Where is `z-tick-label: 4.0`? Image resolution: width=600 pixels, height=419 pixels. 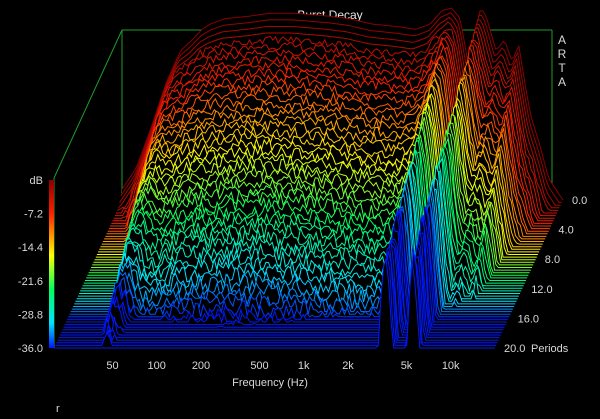 z-tick-label: 4.0 is located at coordinates (565, 231).